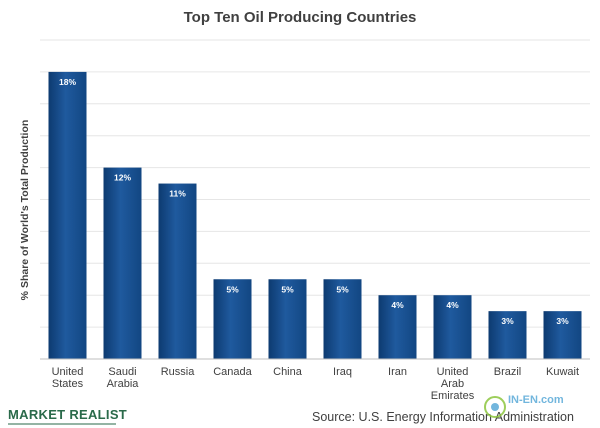  I want to click on brand-text: MARKET REALIST, so click(67, 414).